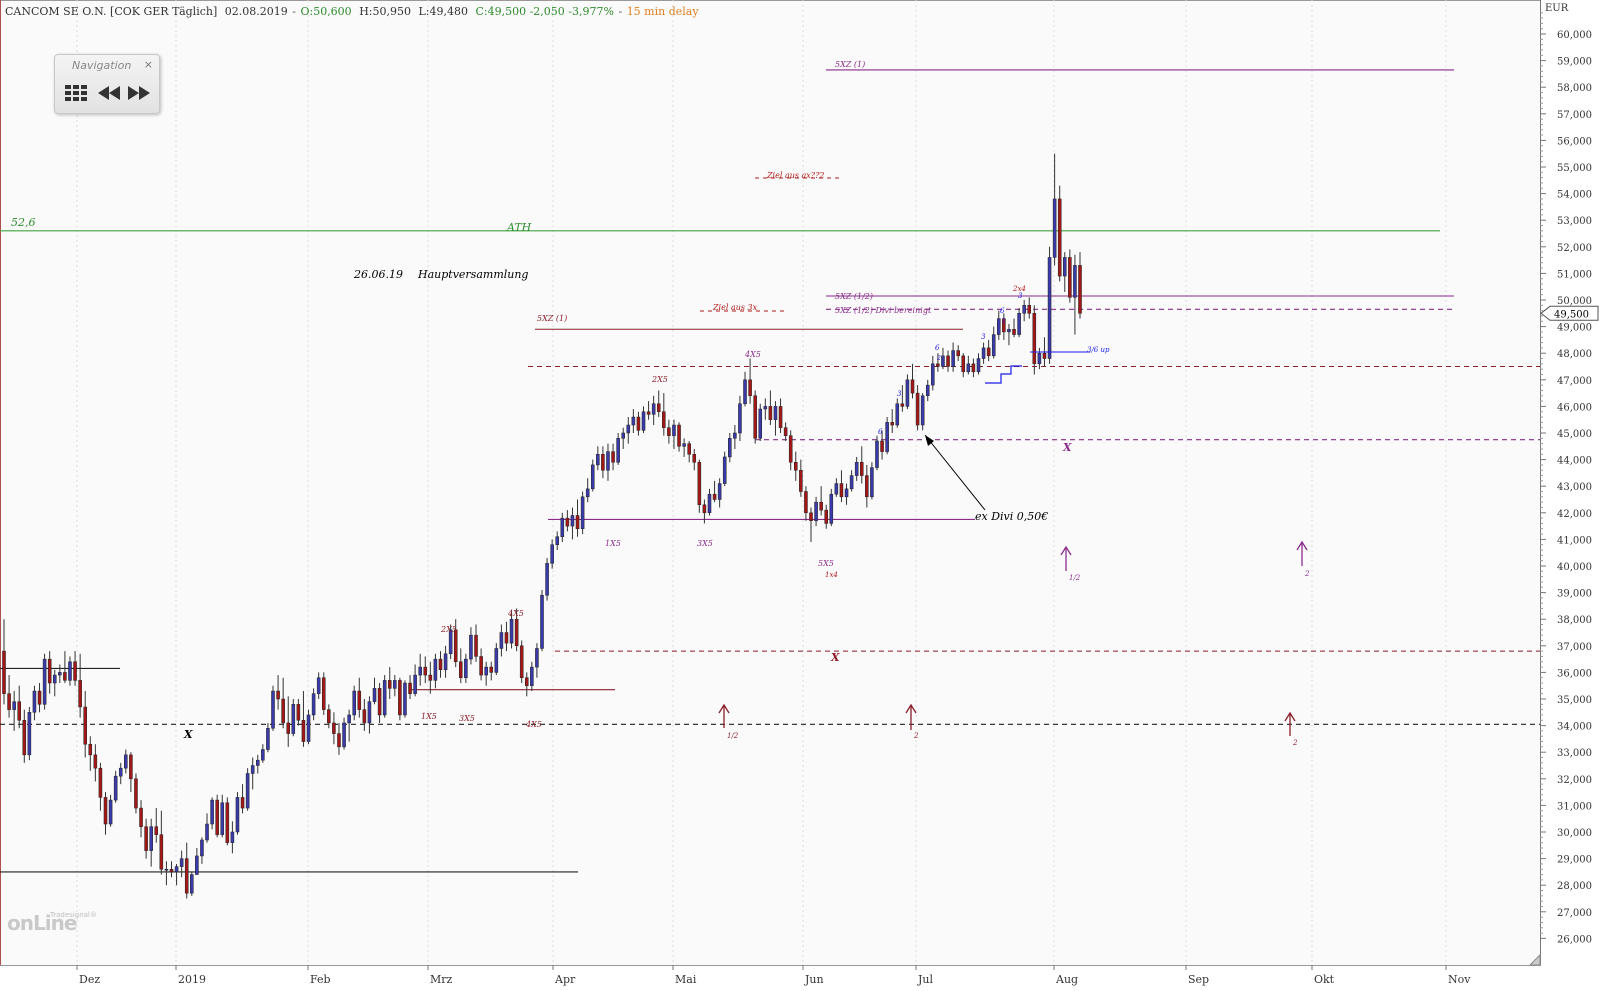 Image resolution: width=1599 pixels, height=991 pixels. What do you see at coordinates (1004, 321) in the screenshot?
I see `label-blue-1: 1` at bounding box center [1004, 321].